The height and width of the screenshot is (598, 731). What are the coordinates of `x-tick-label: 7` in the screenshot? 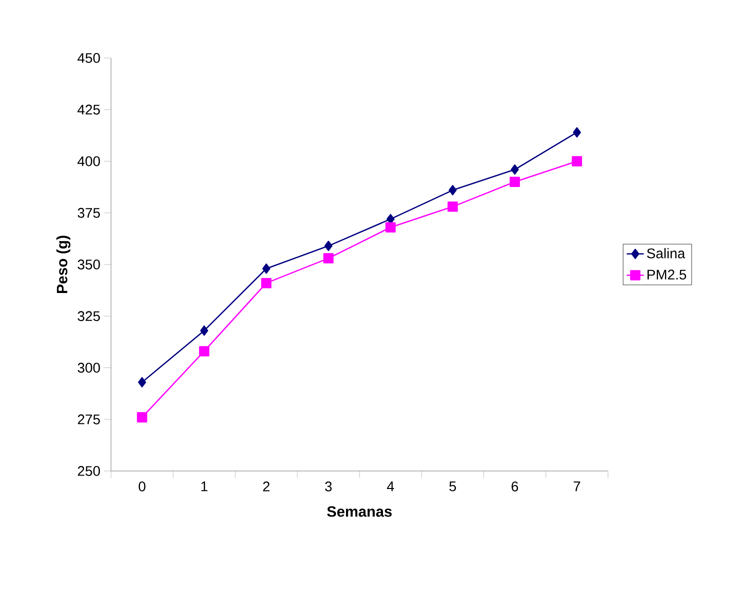 It's located at (577, 487).